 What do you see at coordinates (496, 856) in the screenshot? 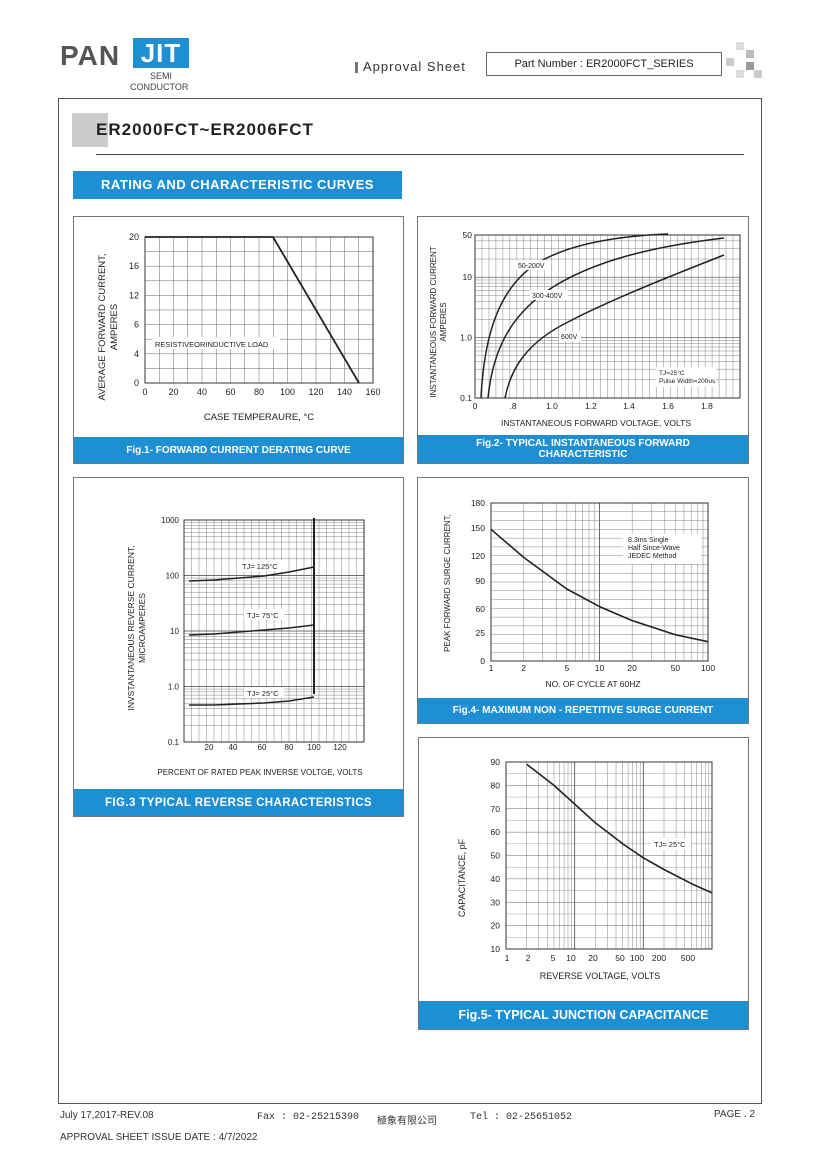
I see `fig5-ytick: 50` at bounding box center [496, 856].